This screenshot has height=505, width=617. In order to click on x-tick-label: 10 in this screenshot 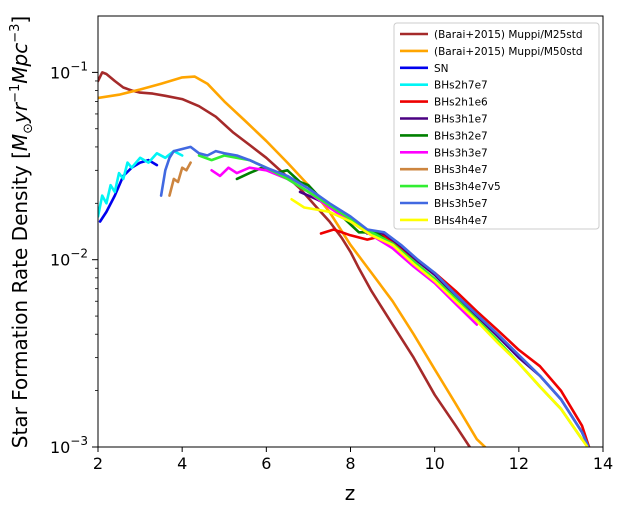, I will do `click(434, 463)`.